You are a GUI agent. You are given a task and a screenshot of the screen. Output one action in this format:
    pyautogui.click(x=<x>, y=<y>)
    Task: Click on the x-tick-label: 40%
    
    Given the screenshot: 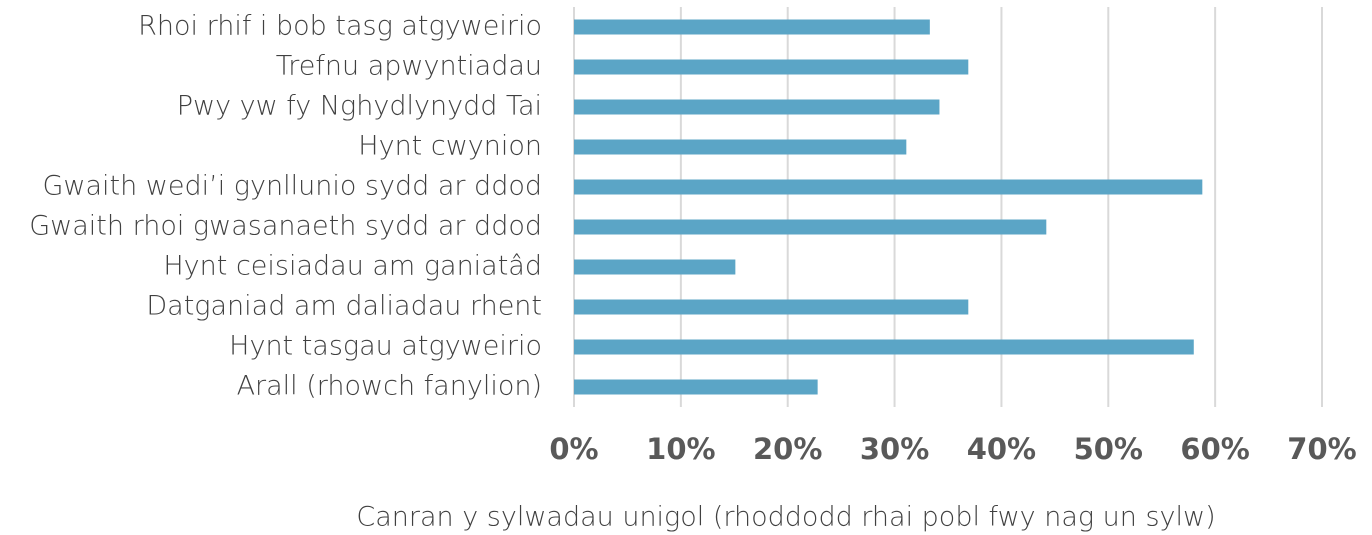 What is the action you would take?
    pyautogui.click(x=1001, y=449)
    